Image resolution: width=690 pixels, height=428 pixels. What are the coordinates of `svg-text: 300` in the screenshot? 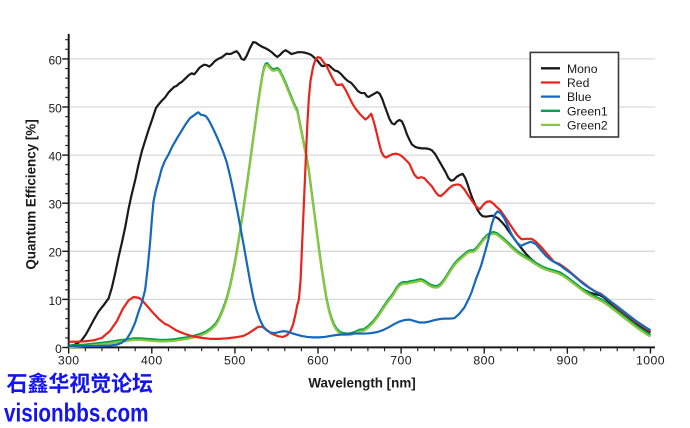 It's located at (69, 361).